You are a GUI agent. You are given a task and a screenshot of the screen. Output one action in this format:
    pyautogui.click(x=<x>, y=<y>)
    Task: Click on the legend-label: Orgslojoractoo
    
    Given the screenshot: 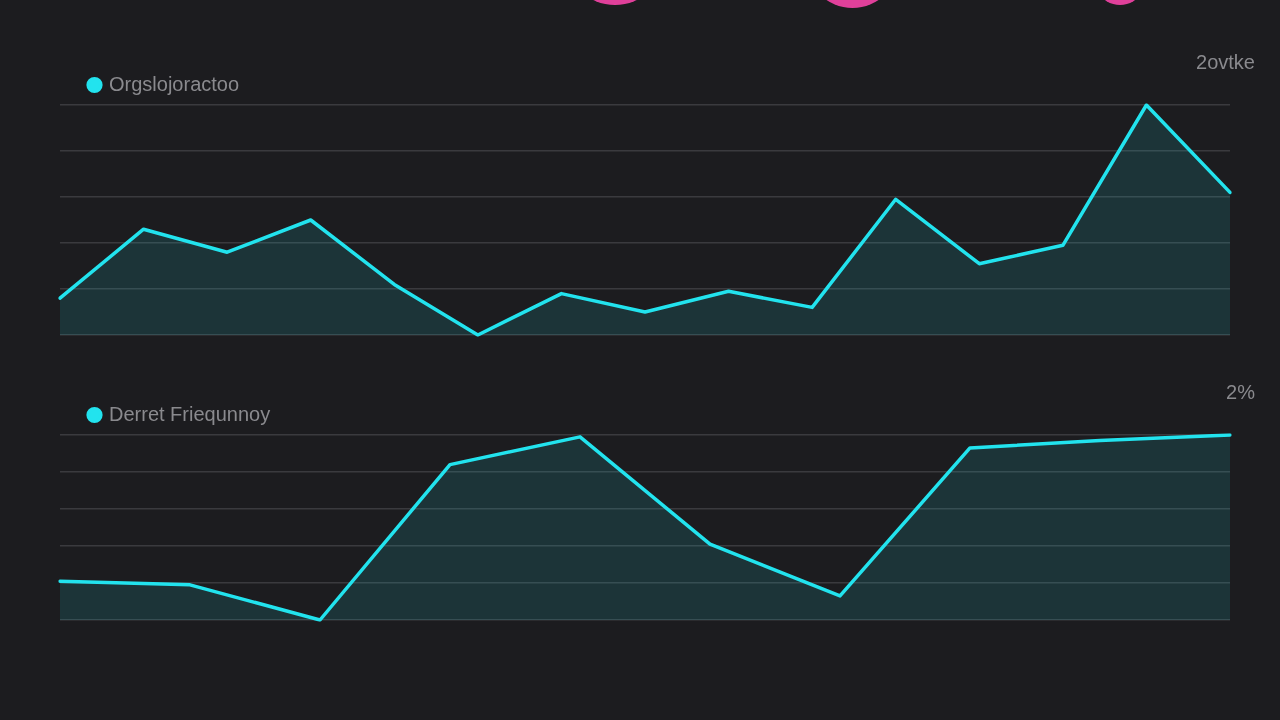 What is the action you would take?
    pyautogui.click(x=174, y=83)
    